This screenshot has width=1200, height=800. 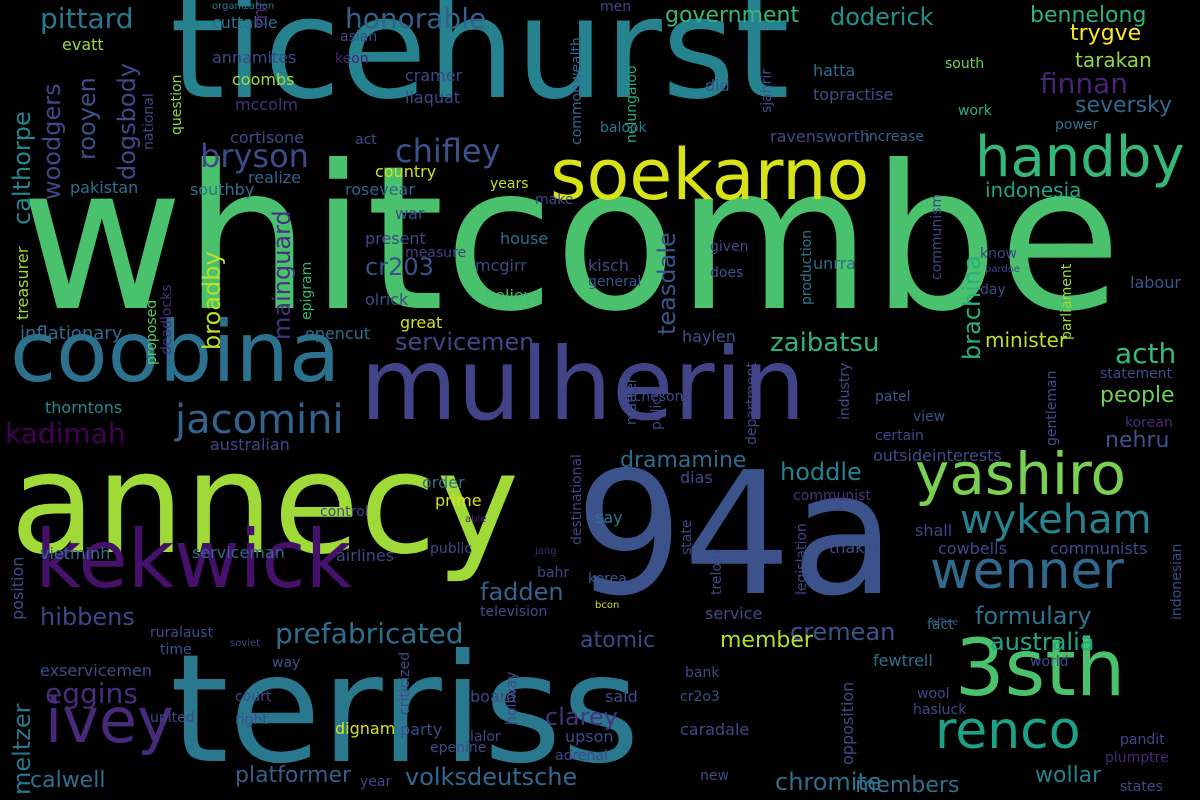 What do you see at coordinates (657, 409) in the screenshot?
I see `cloud-word-policy: policy` at bounding box center [657, 409].